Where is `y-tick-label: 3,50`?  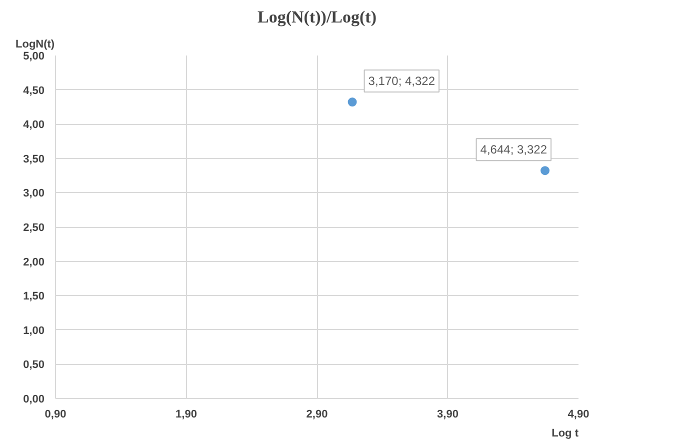 y-tick-label: 3,50 is located at coordinates (34, 159).